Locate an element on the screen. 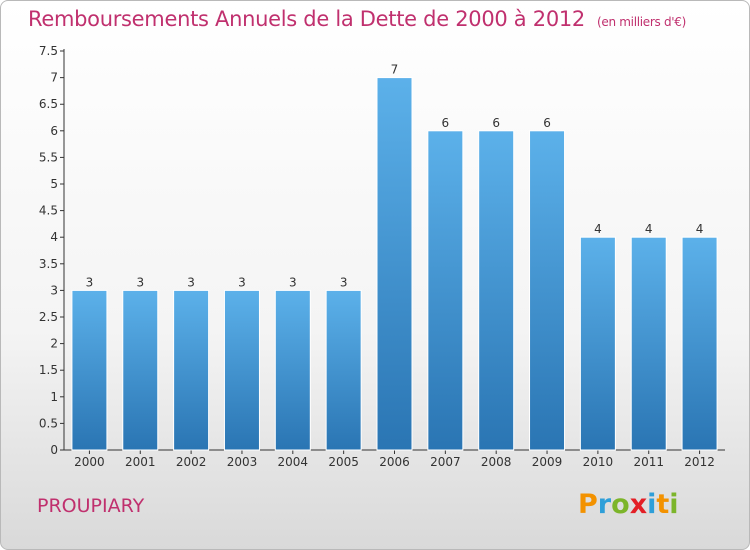 Image resolution: width=750 pixels, height=550 pixels. y-tick-label: 1 is located at coordinates (54, 397).